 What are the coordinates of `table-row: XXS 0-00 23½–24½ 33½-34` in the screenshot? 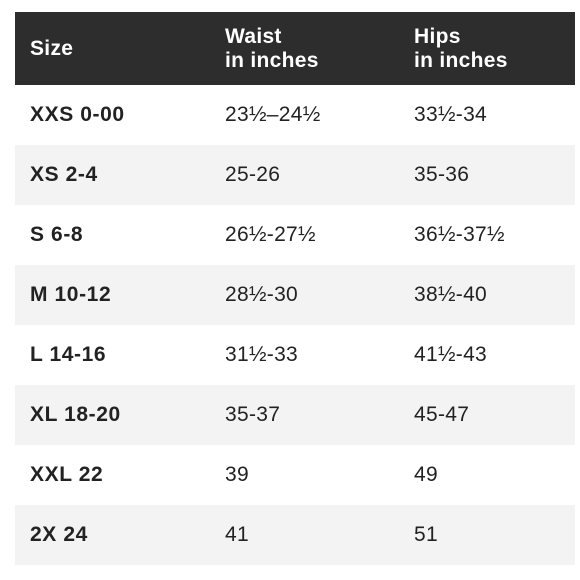 It's located at (295, 115).